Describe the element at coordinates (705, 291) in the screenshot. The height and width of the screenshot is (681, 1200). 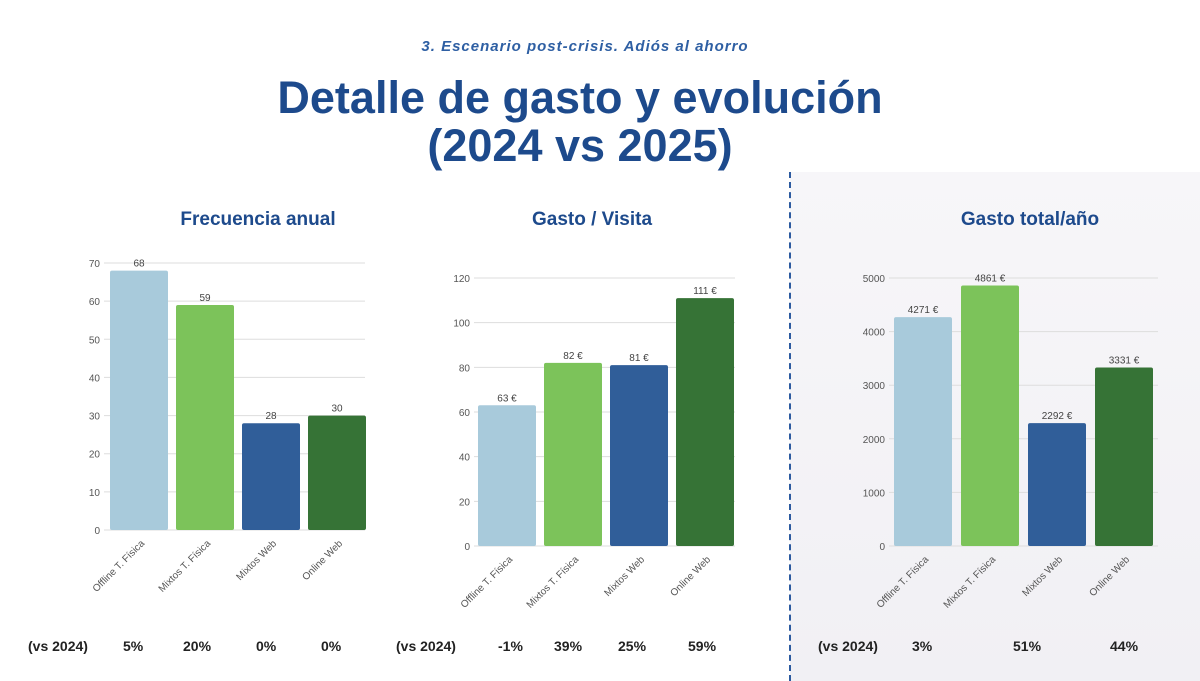
I see `data-label: 111 €` at that location.